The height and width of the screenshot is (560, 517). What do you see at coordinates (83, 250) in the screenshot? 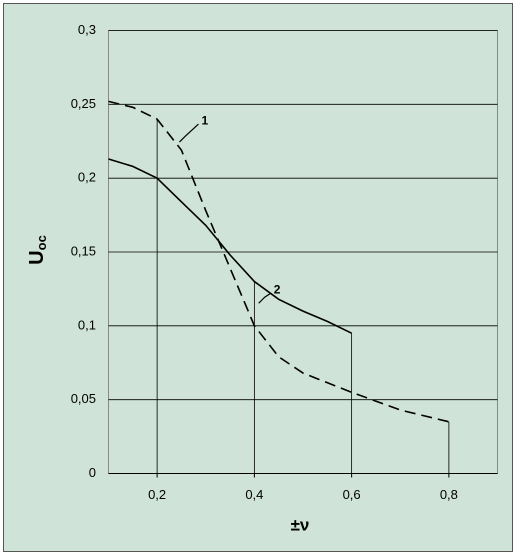
I see `y-tick-label: 0,15` at bounding box center [83, 250].